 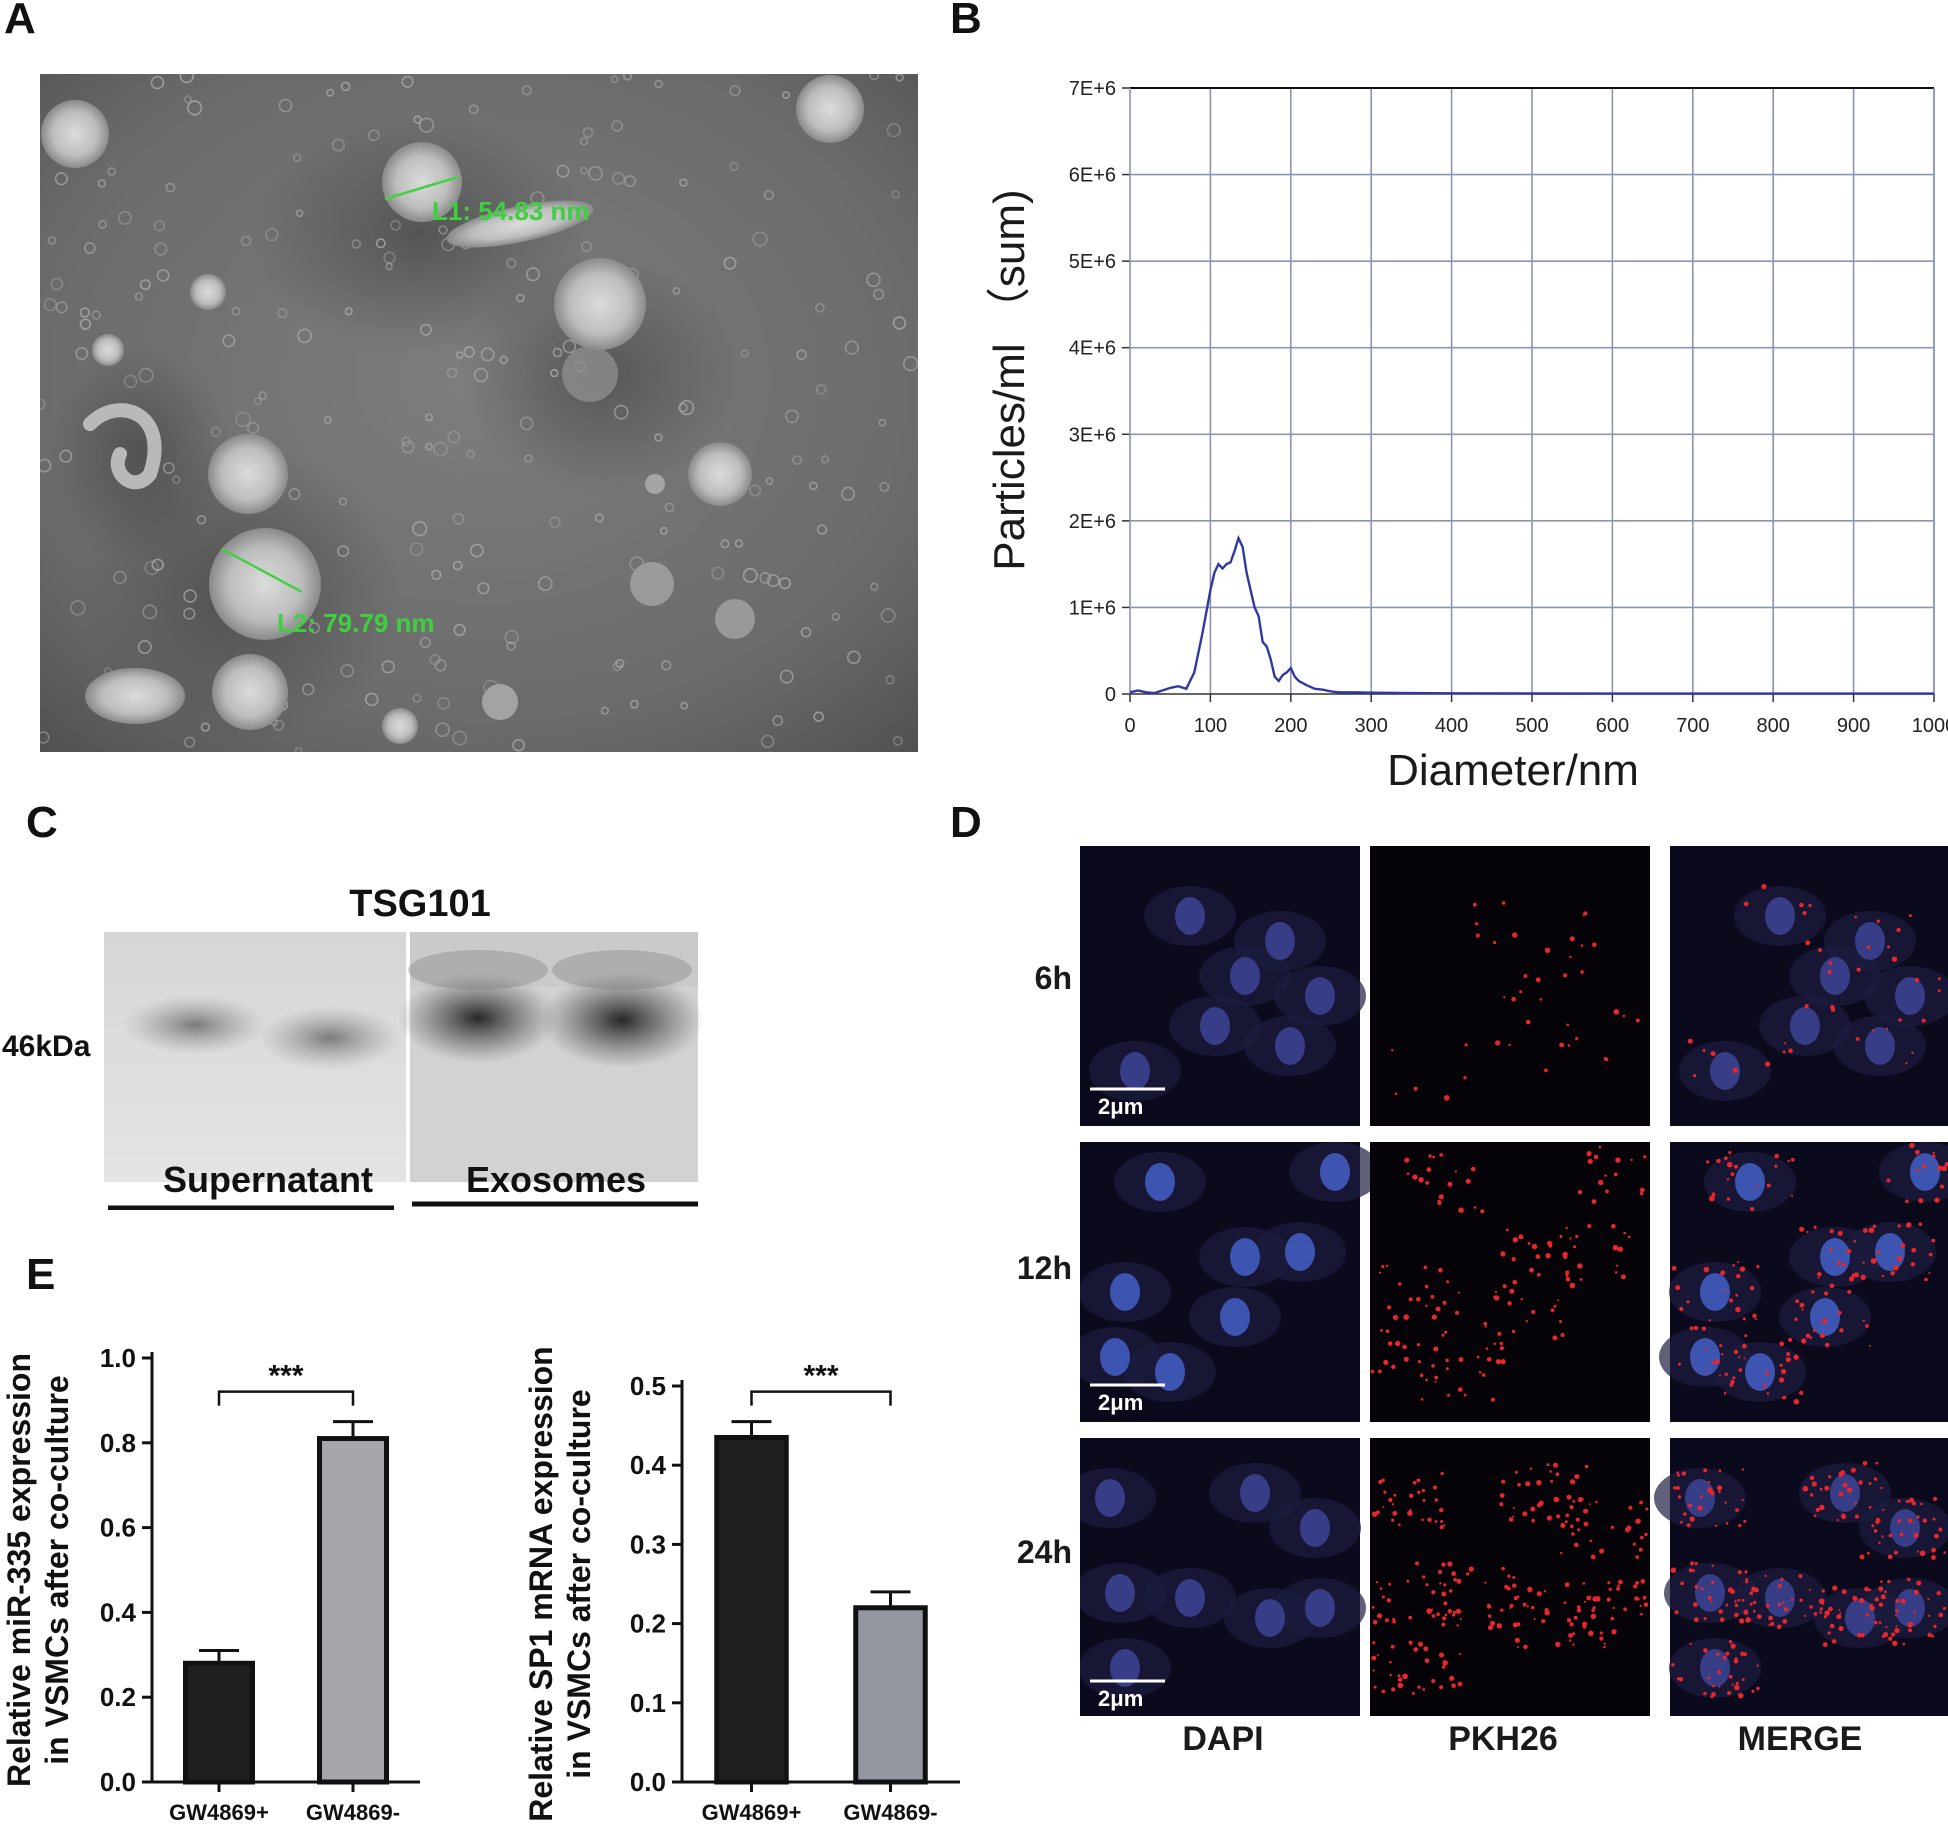 What do you see at coordinates (511, 211) in the screenshot?
I see `measurement-label-l1: L1: 54.83 nm` at bounding box center [511, 211].